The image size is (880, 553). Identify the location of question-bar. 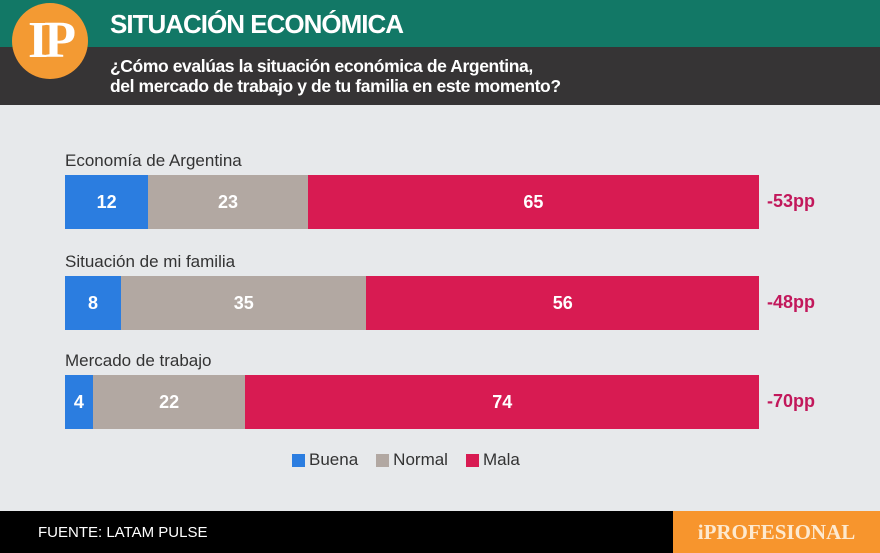
(440, 76).